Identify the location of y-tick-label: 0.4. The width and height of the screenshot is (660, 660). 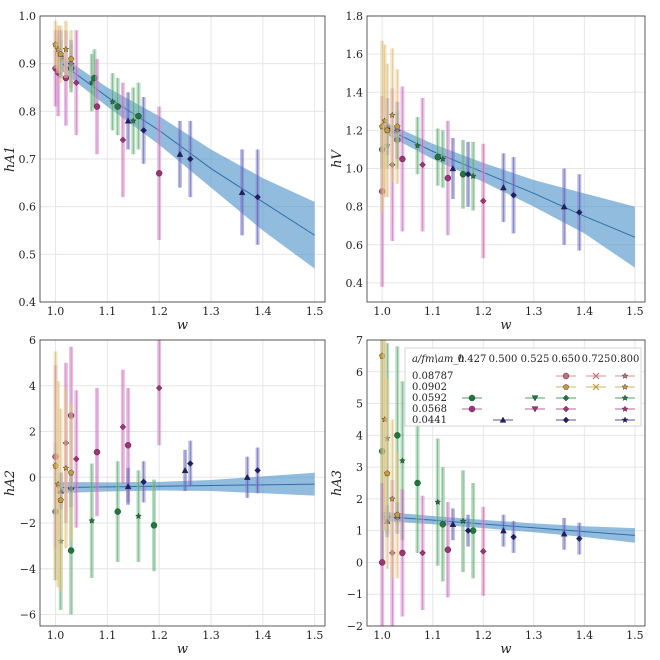
(355, 283).